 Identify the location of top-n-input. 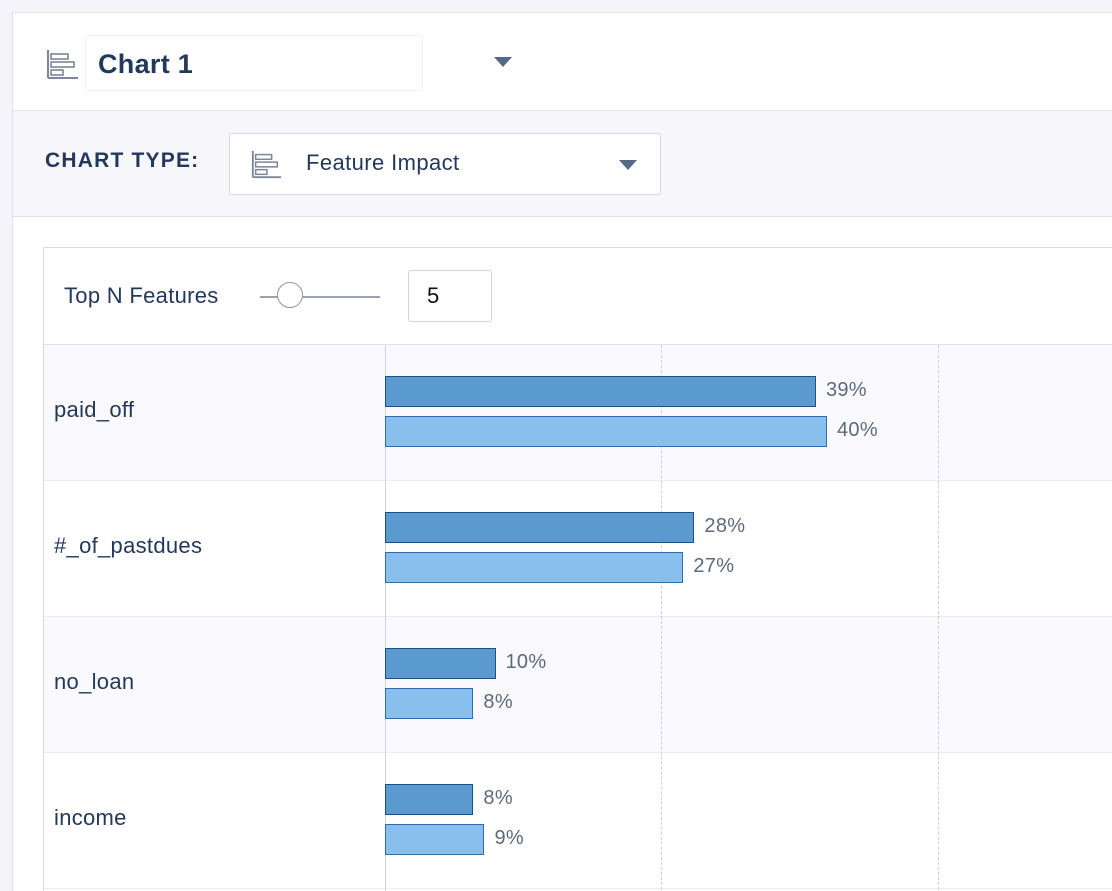
(450, 296).